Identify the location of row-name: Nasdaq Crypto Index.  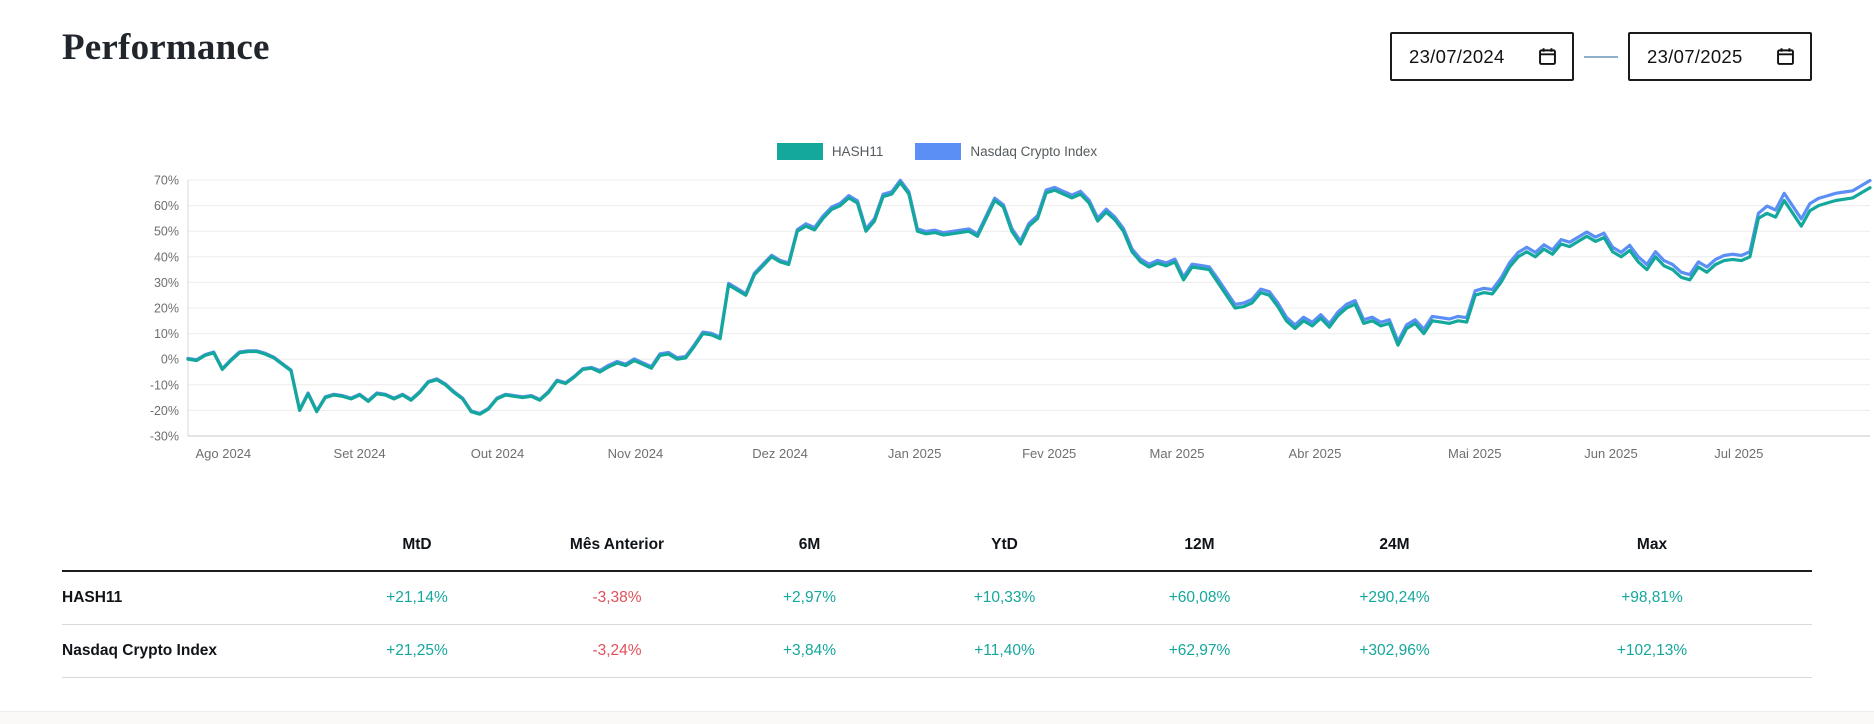
(140, 650).